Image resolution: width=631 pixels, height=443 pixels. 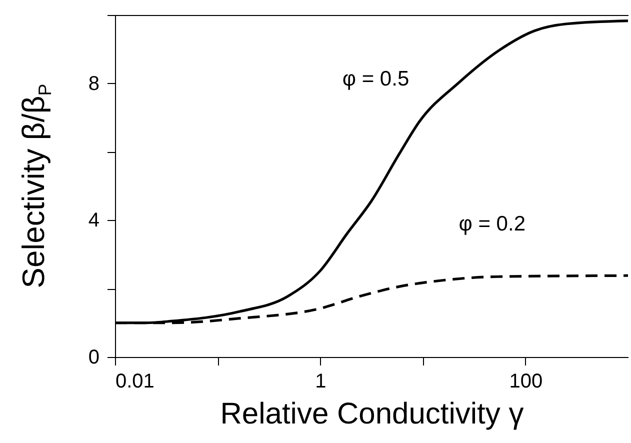 I want to click on y-tick-label: 0, so click(x=94, y=357).